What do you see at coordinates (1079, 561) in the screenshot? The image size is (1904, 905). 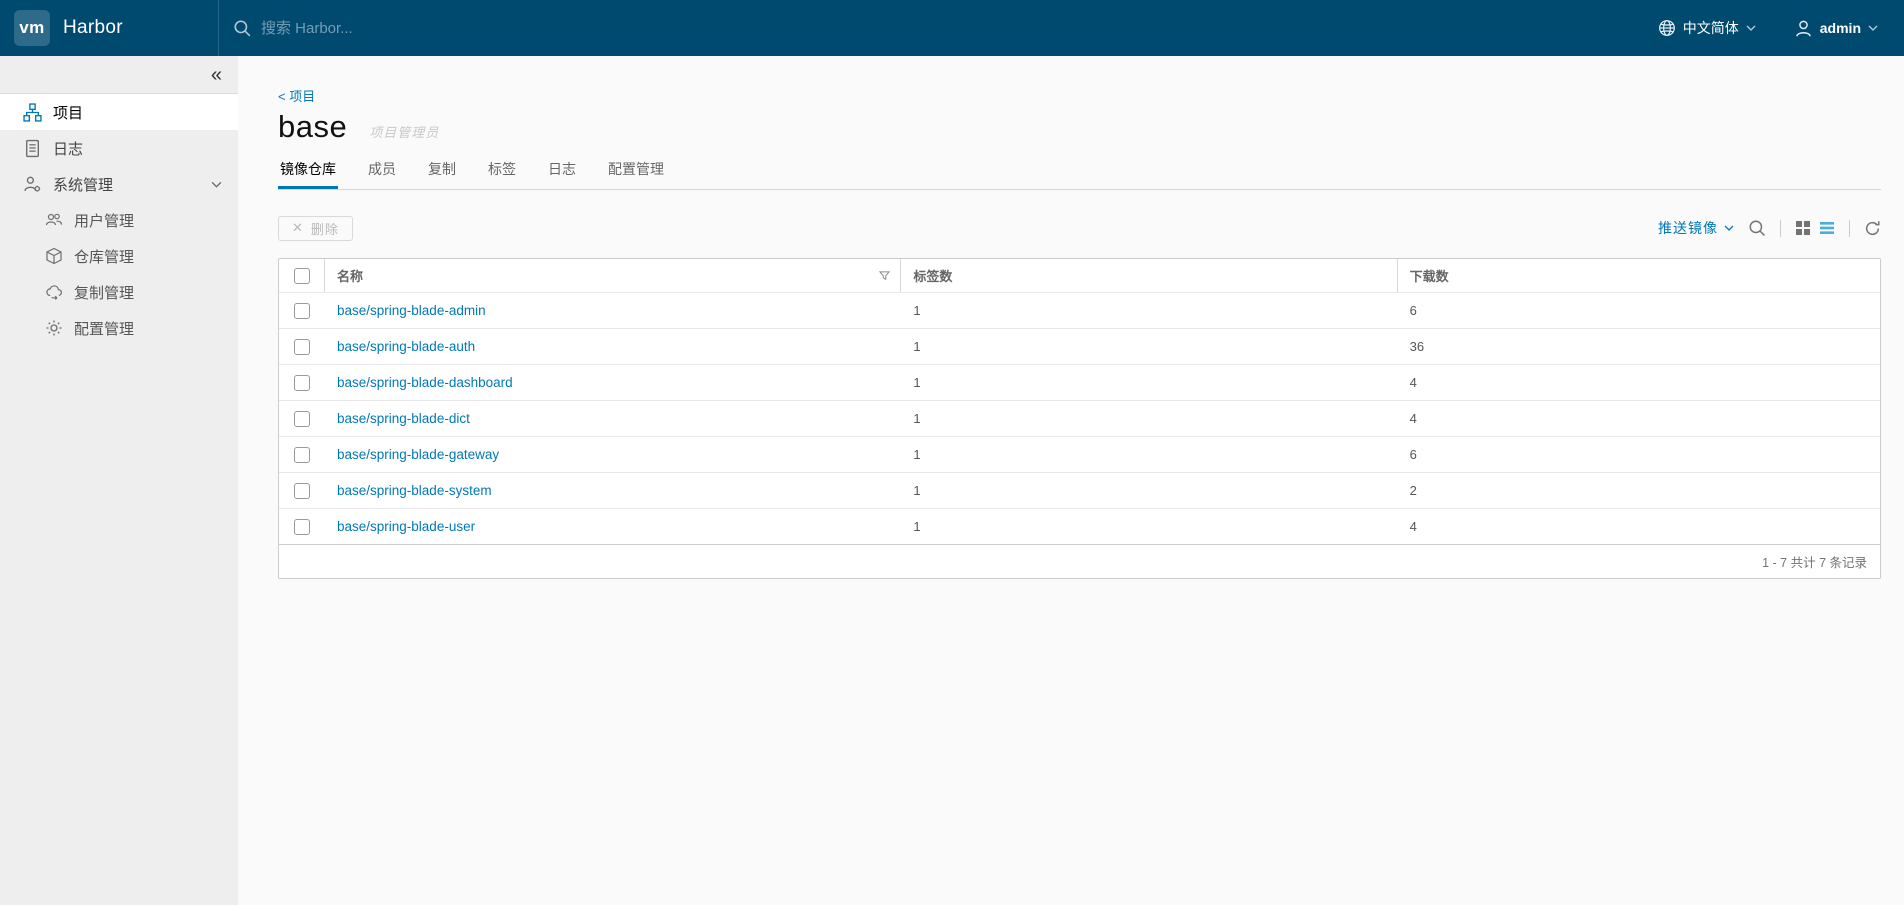 I see `table-footer: 1 - 7 共计 7 条记录` at bounding box center [1079, 561].